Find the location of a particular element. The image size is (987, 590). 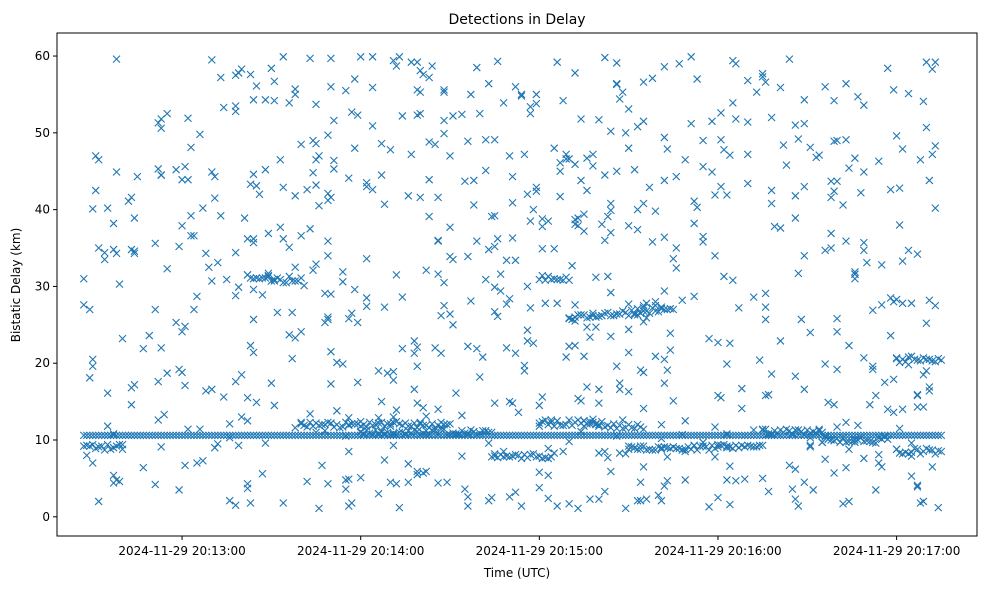

x-axis-label: Time (UTC) is located at coordinates (516, 573).